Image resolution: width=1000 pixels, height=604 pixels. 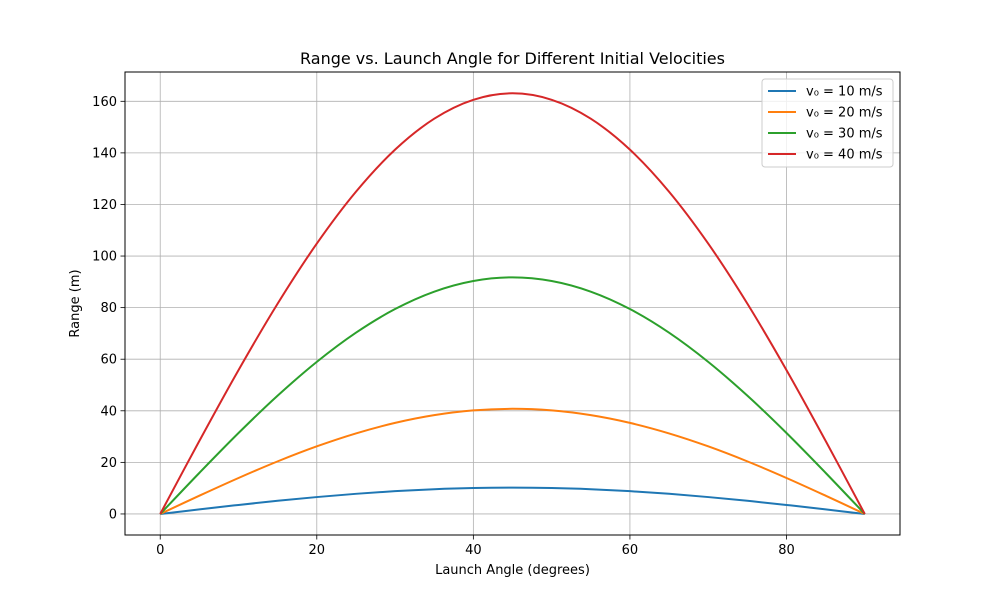 I want to click on y-axis-ticks: 0 20 40 60 80 100 120 140 160, so click(x=108, y=308).